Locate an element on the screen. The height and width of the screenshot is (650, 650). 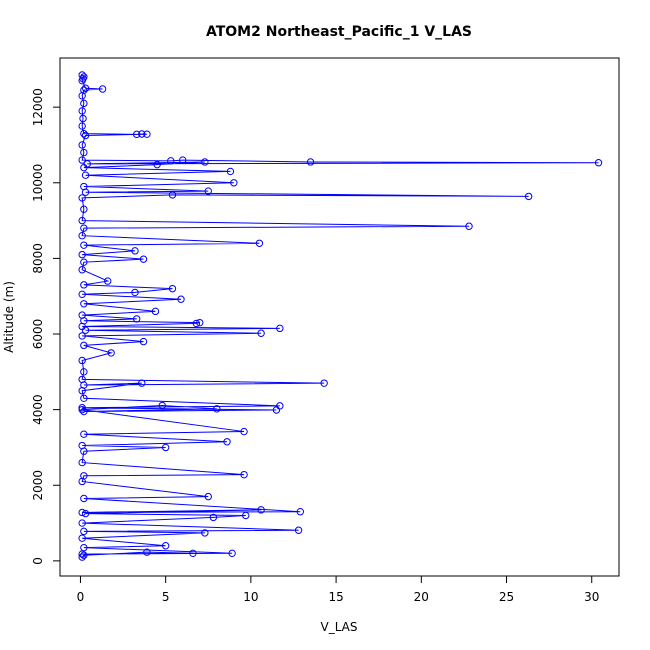
x-tick-label: 0 is located at coordinates (81, 597).